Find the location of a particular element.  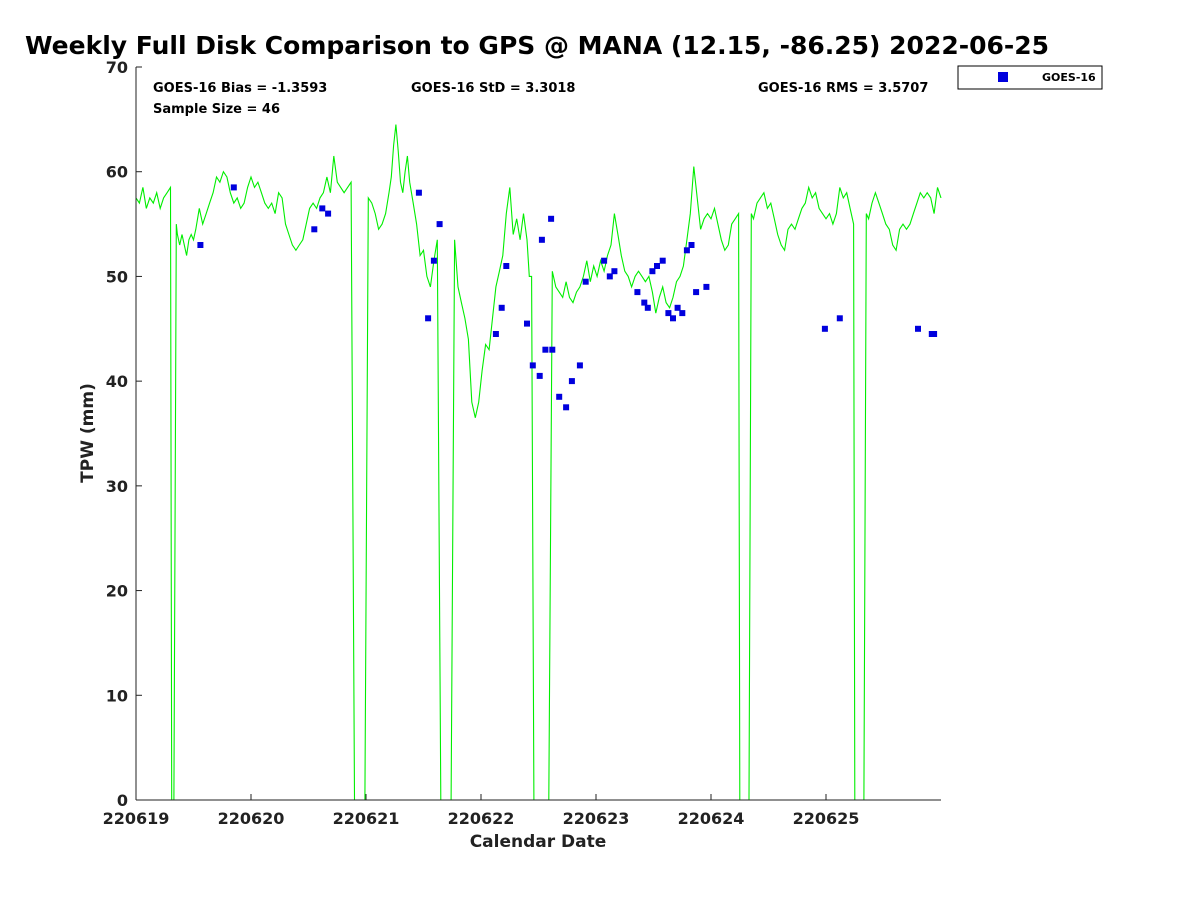

y-tick-label: 30 is located at coordinates (117, 486).